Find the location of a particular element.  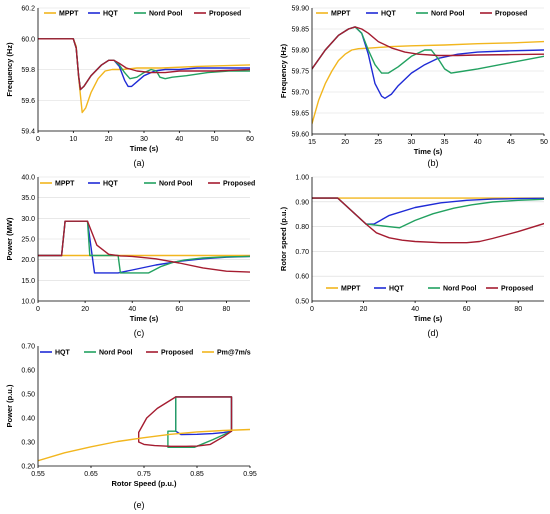

series-a-hqt is located at coordinates (144, 64).